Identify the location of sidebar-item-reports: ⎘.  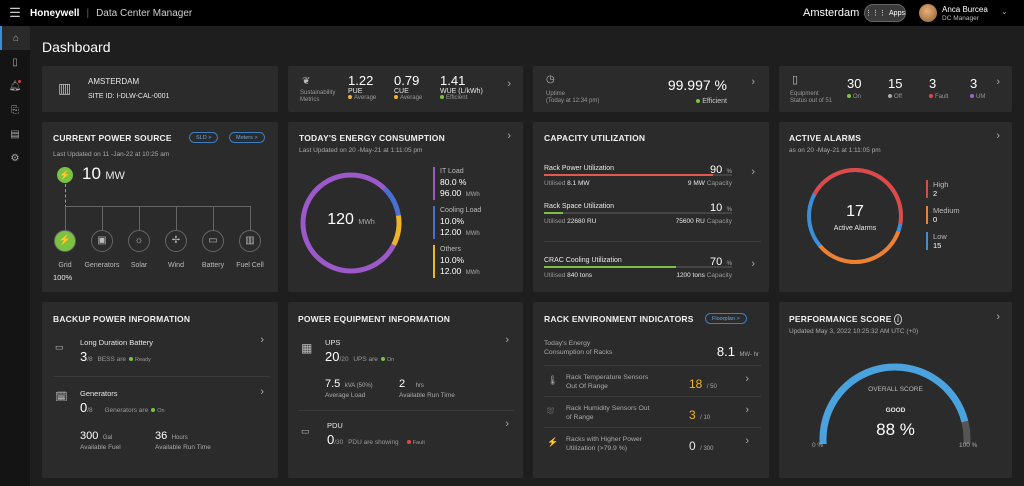
(15, 110).